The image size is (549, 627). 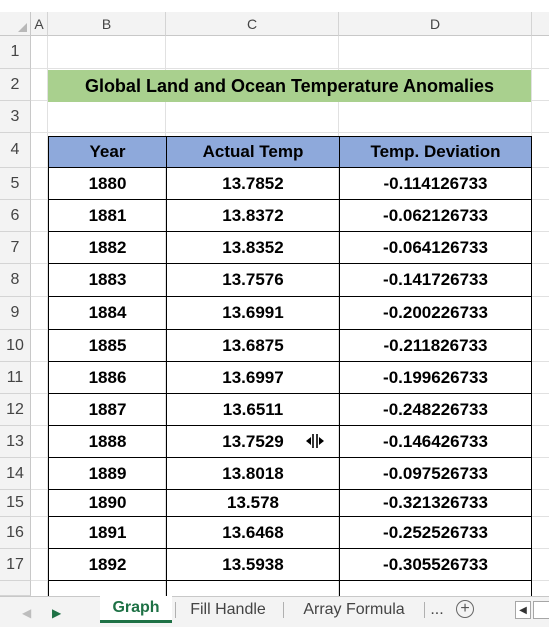 I want to click on table-cell: -0.114126733, so click(x=435, y=184).